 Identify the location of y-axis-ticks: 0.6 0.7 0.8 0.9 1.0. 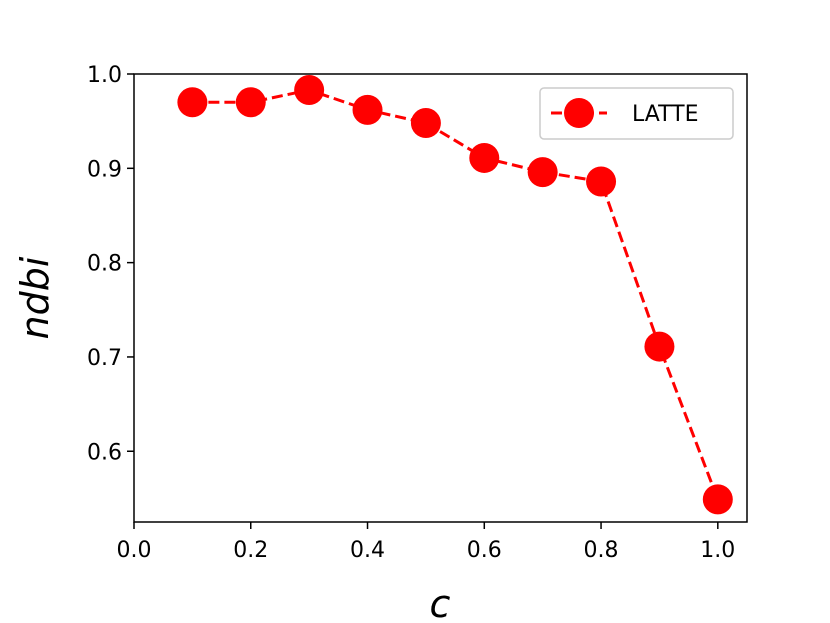
(110, 264).